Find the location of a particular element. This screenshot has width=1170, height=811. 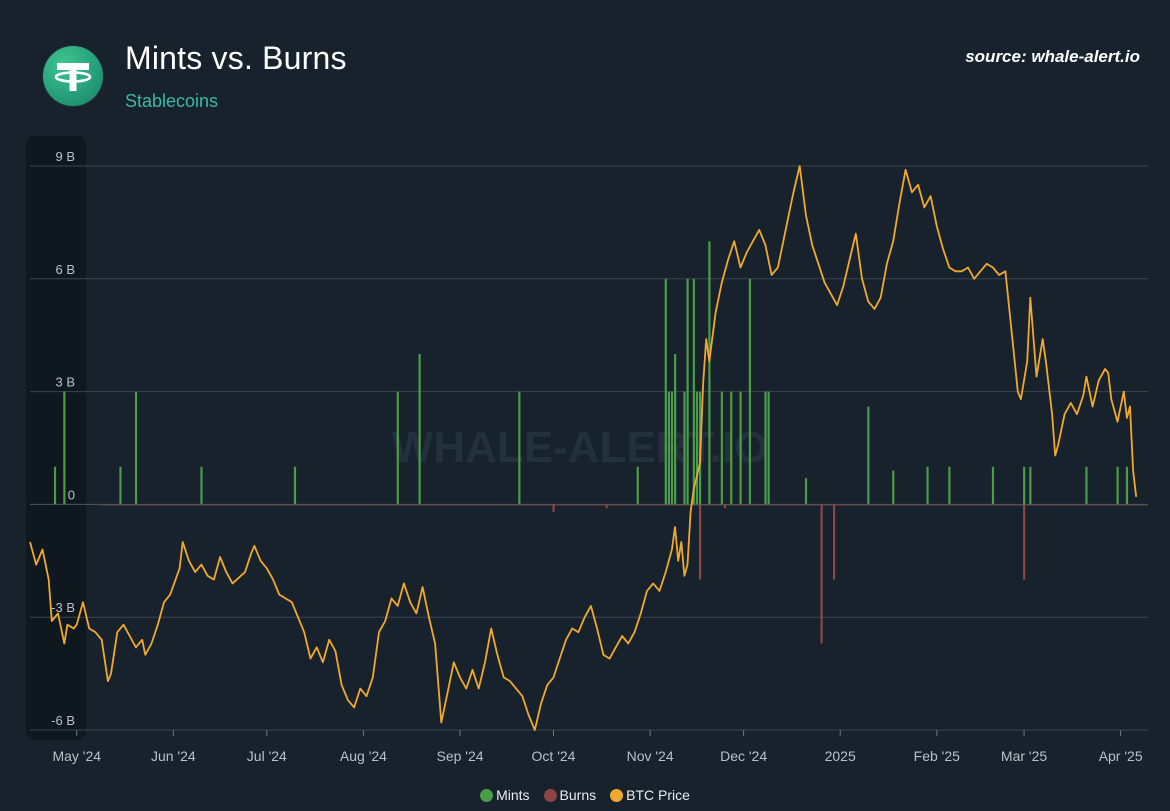

chart-legend: Mints Burns BTC Price is located at coordinates (585, 795).